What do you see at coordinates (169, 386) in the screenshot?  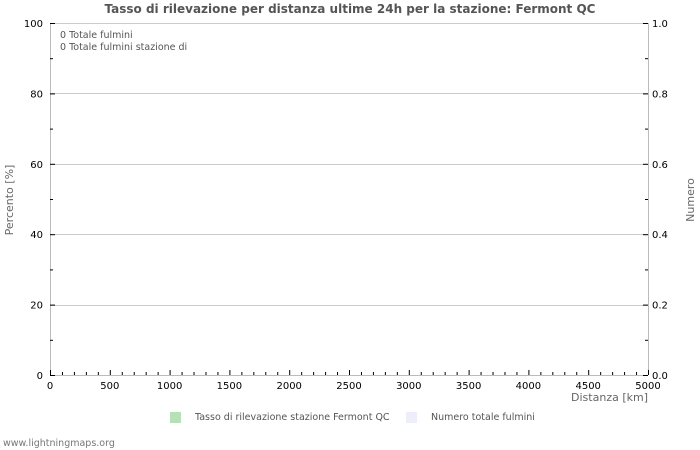 I see `x-tick-label: 1000` at bounding box center [169, 386].